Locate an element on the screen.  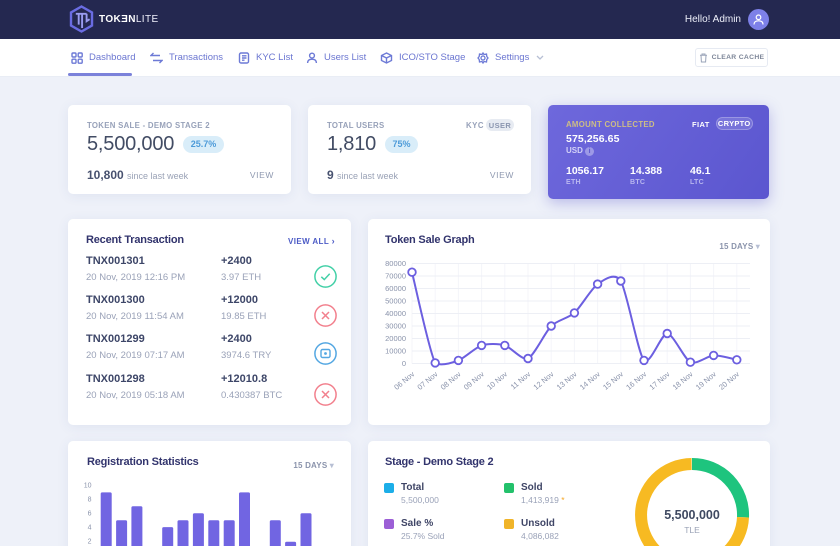
svg-text: 09 Nov is located at coordinates (474, 380).